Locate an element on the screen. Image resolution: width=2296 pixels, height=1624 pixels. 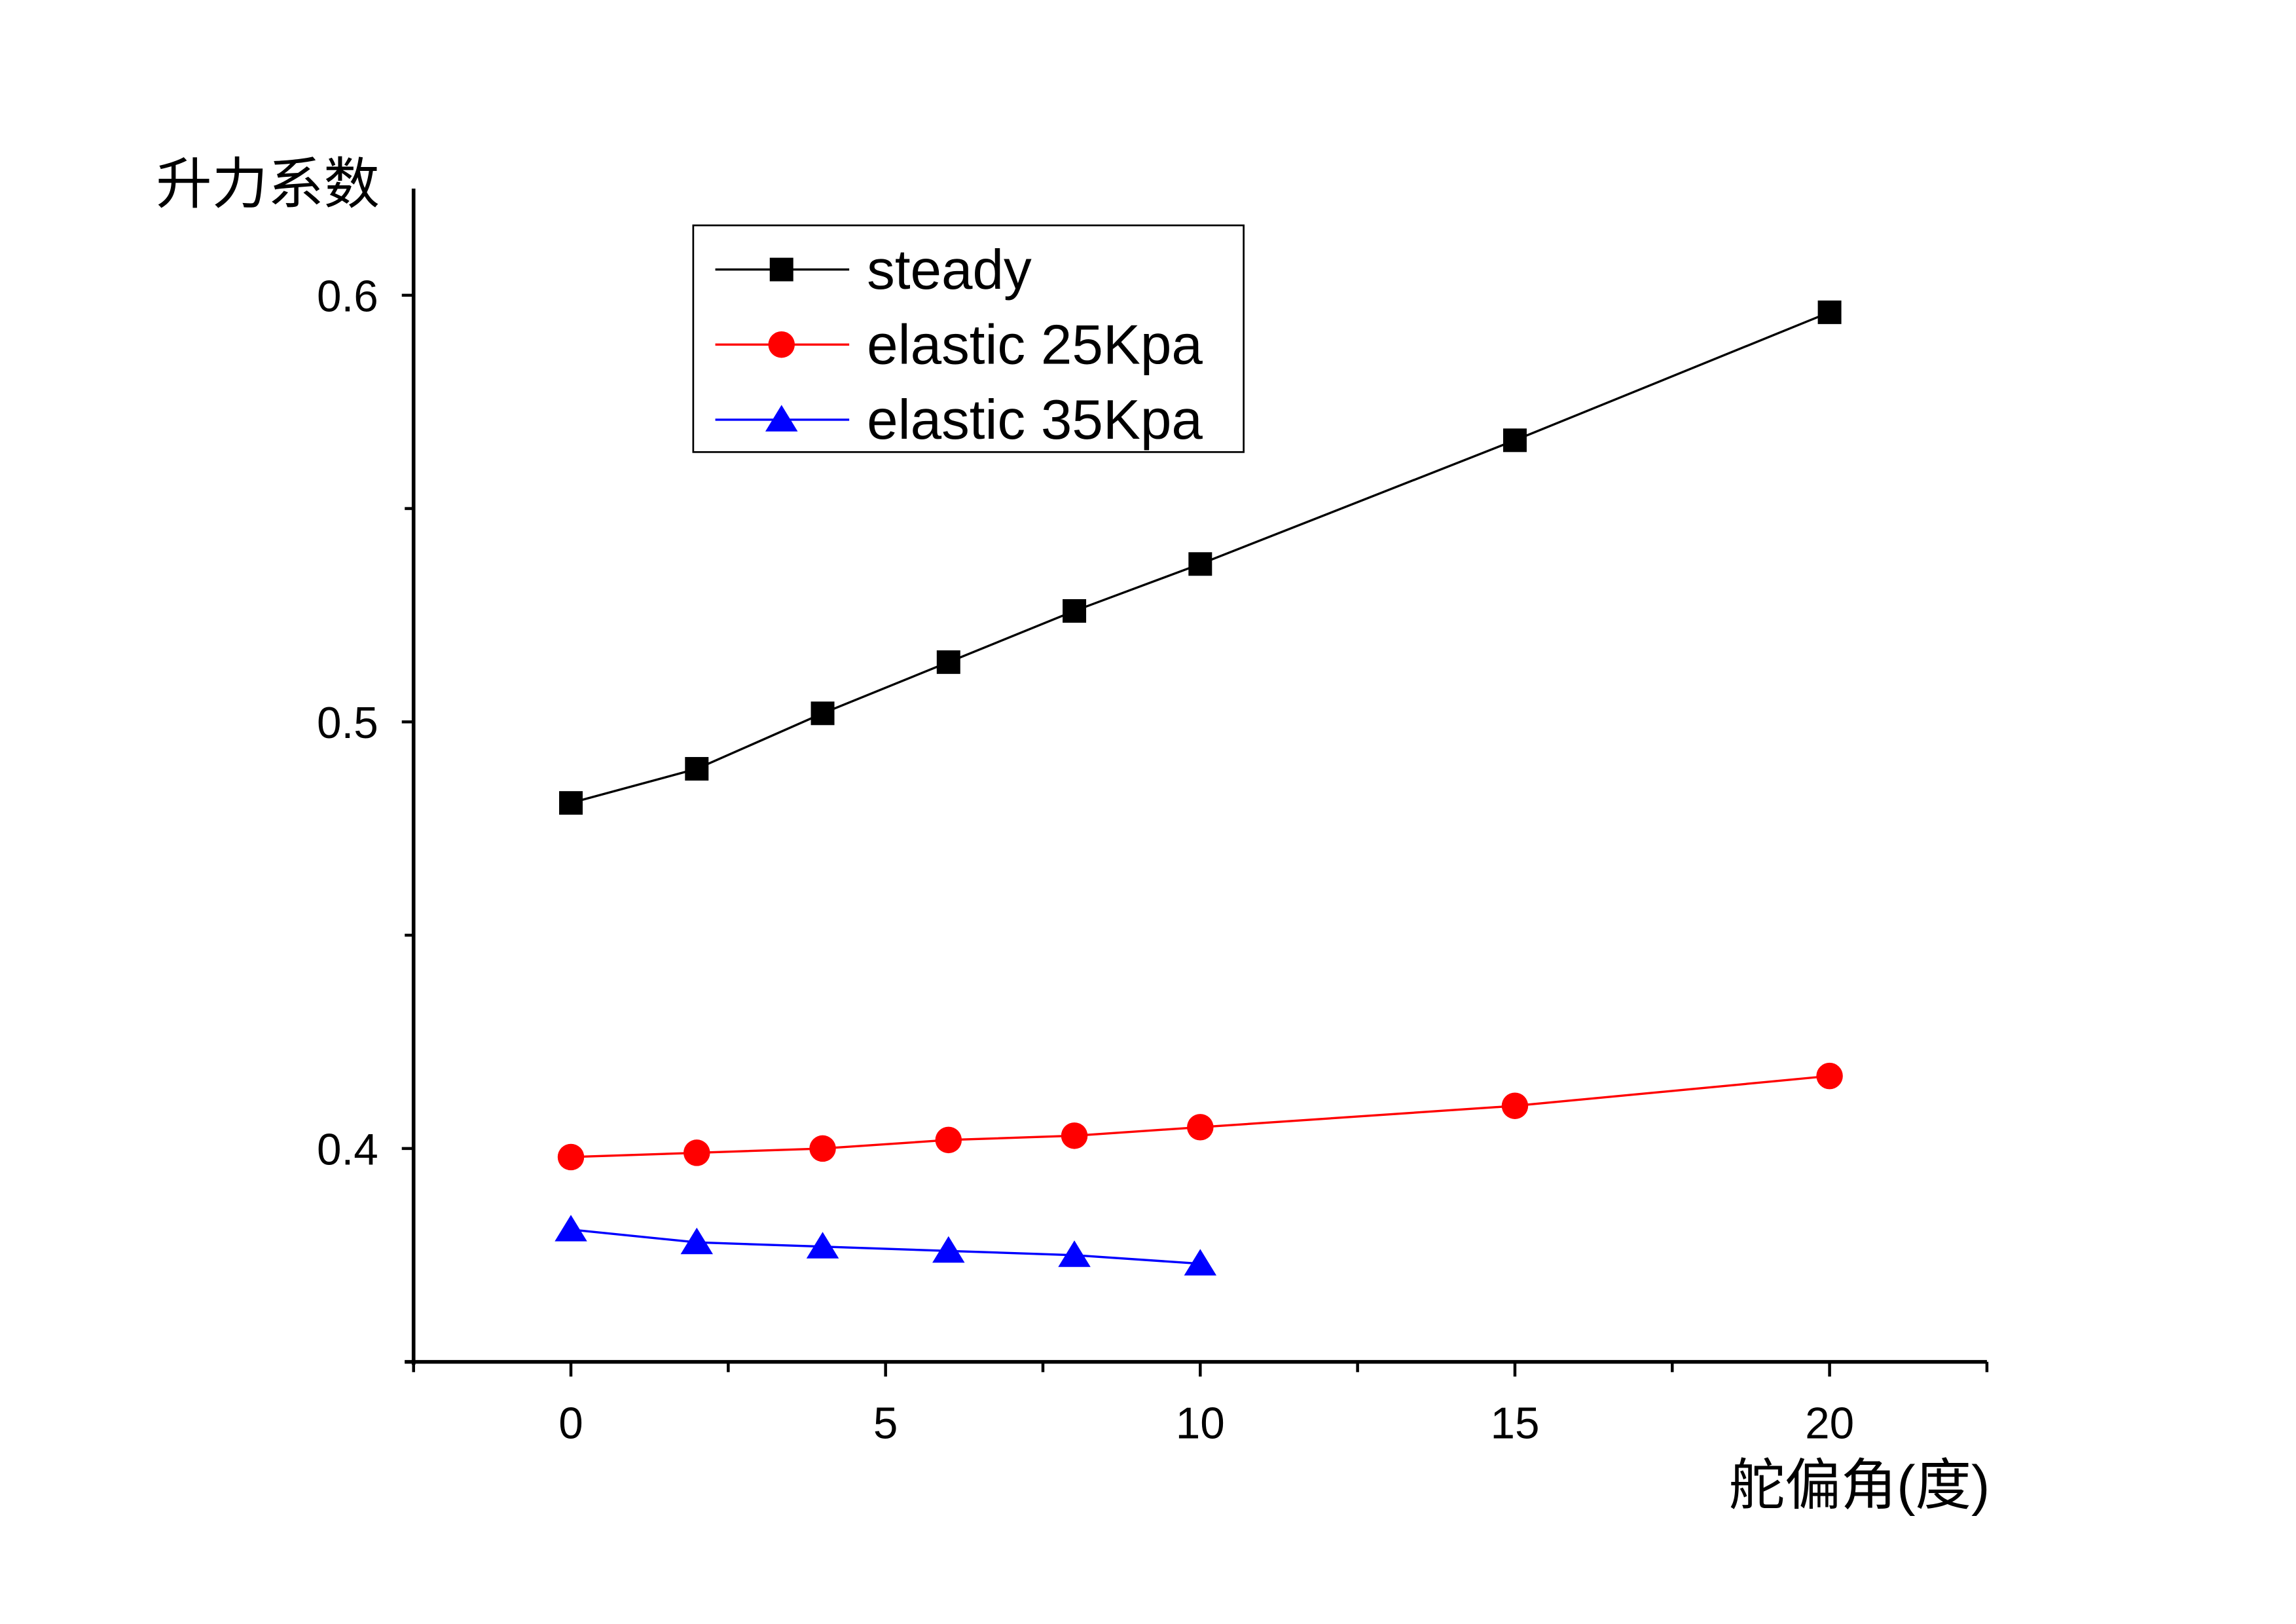
y-tick-label: 0.6 is located at coordinates (347, 297).